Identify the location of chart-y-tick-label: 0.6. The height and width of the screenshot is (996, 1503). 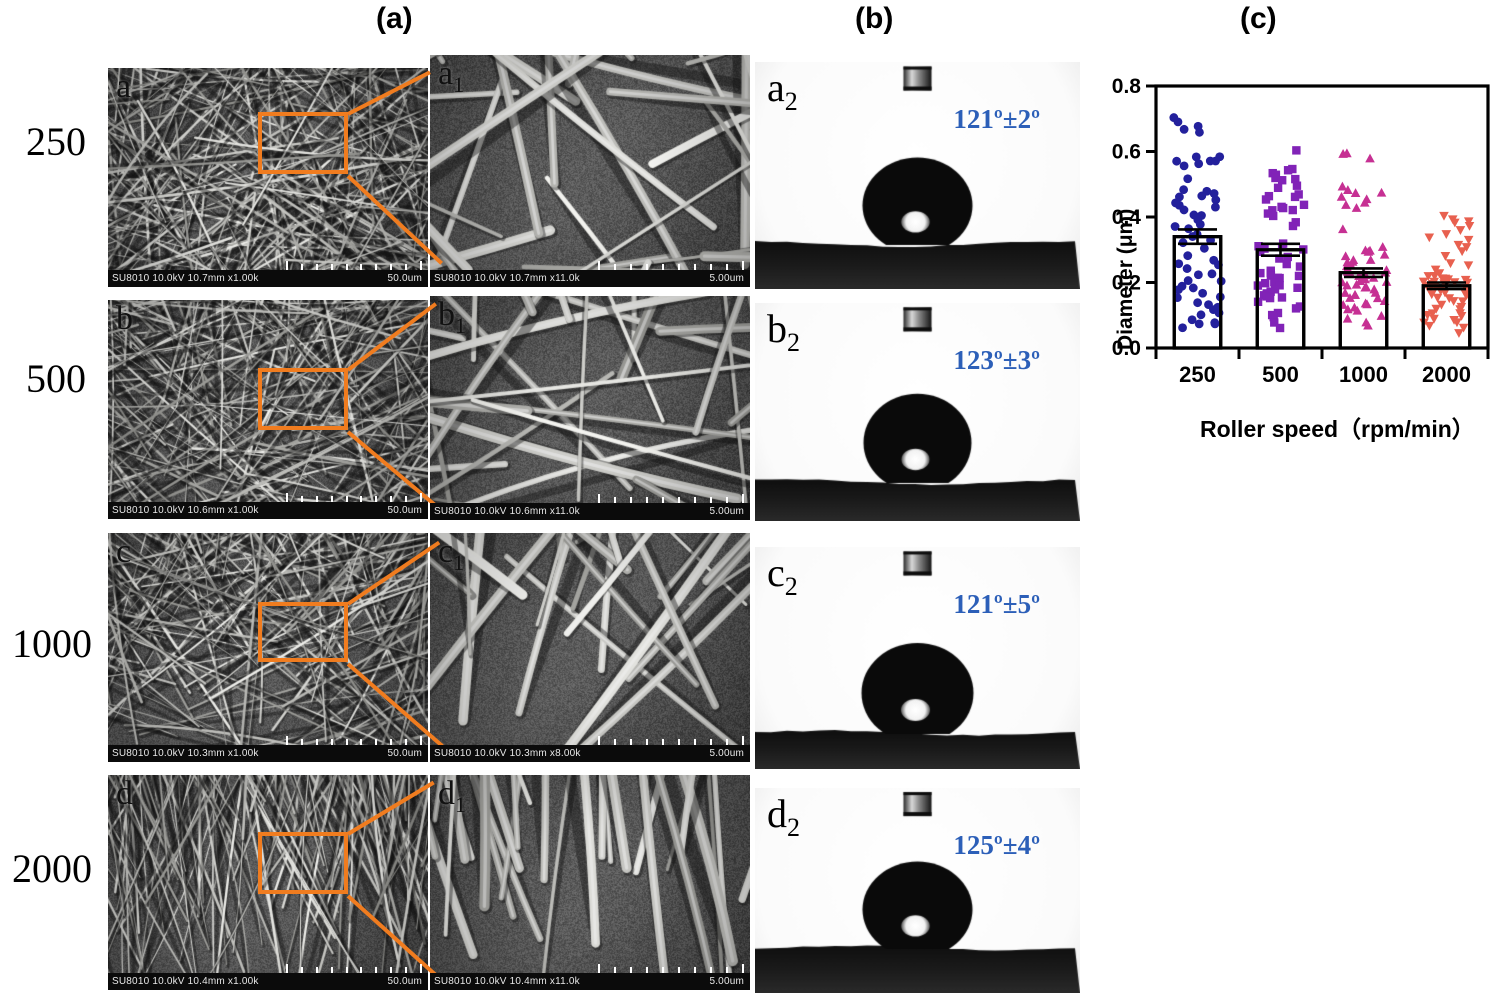
(1126, 152).